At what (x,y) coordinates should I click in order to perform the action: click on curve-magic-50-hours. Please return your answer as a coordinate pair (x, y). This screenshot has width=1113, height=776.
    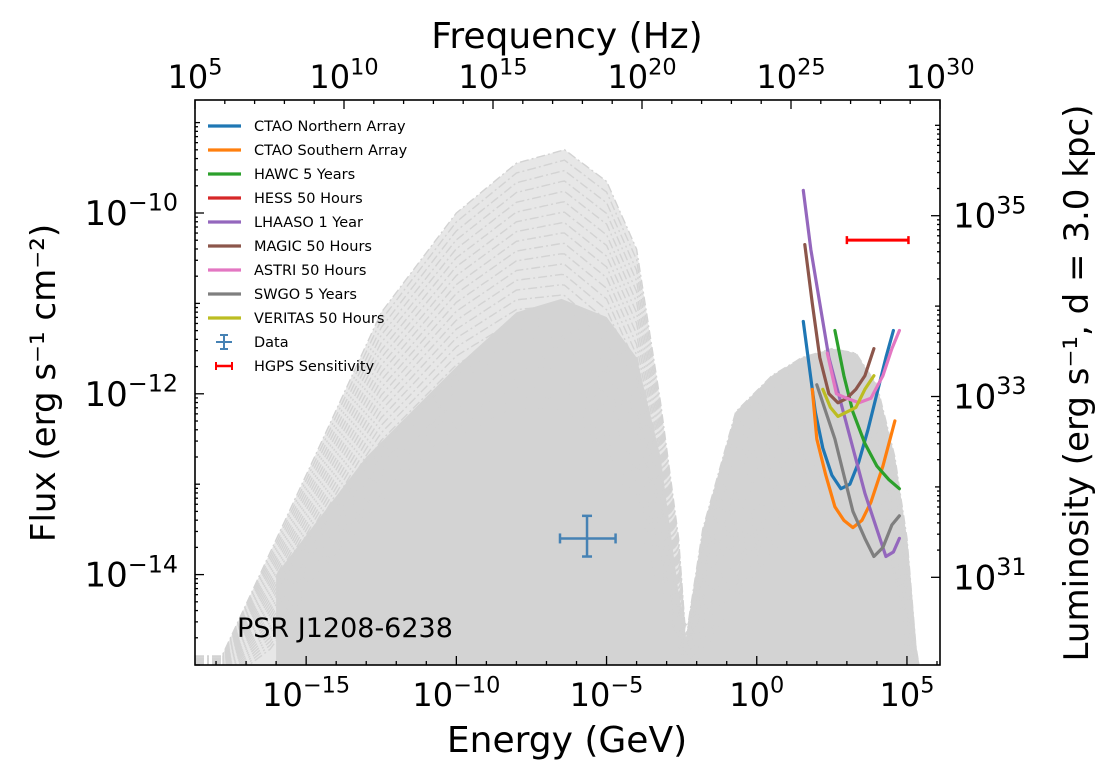
    Looking at the image, I should click on (839, 324).